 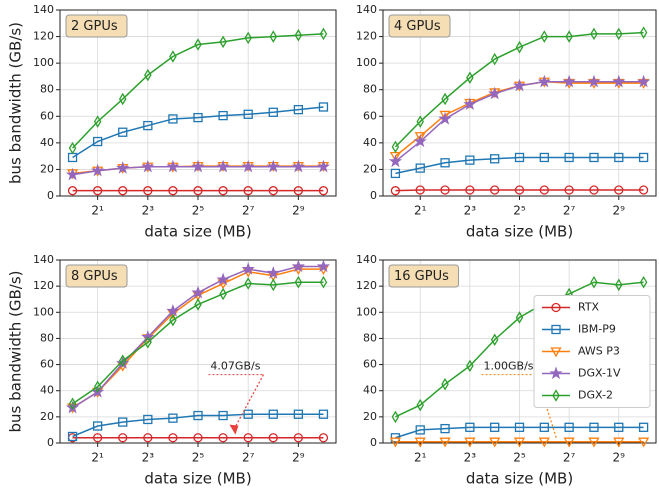 What do you see at coordinates (94, 276) in the screenshot?
I see `panel-title: 8 GPUs` at bounding box center [94, 276].